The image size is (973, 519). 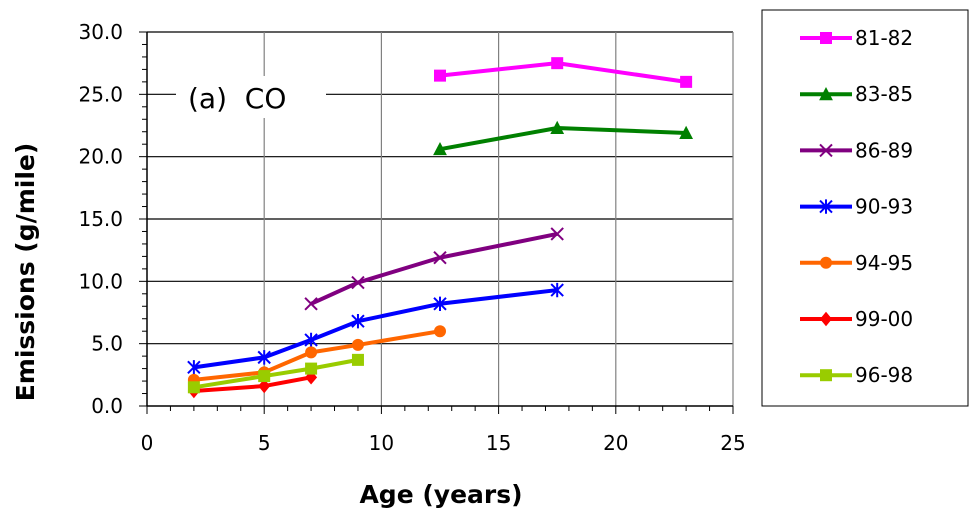 What do you see at coordinates (264, 443) in the screenshot?
I see `x-tick-label: 5` at bounding box center [264, 443].